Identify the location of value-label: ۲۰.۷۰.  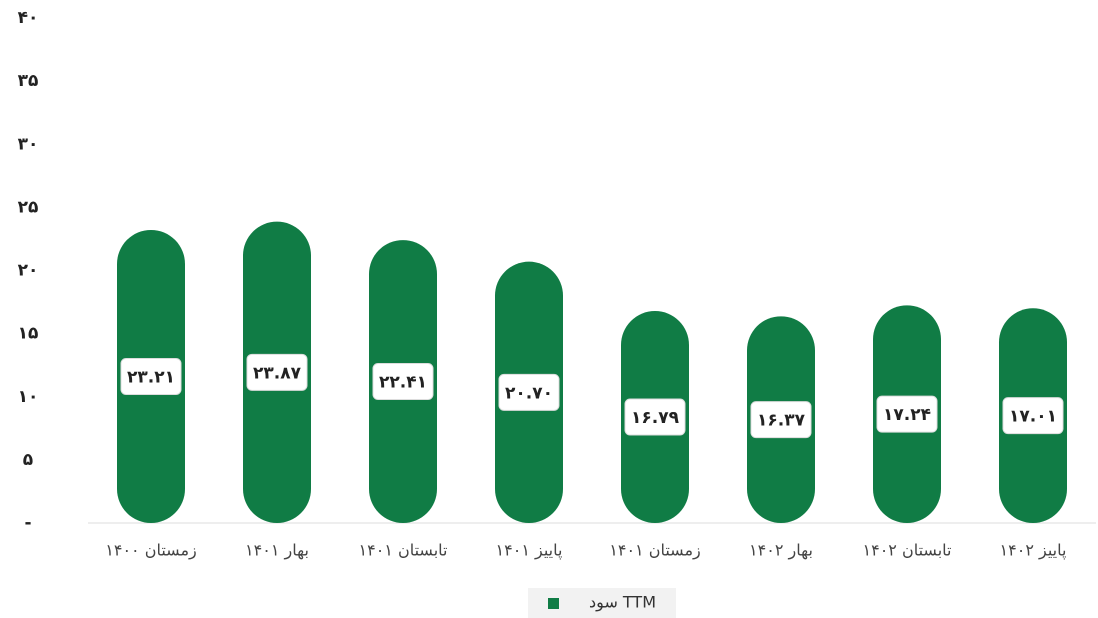
(529, 393).